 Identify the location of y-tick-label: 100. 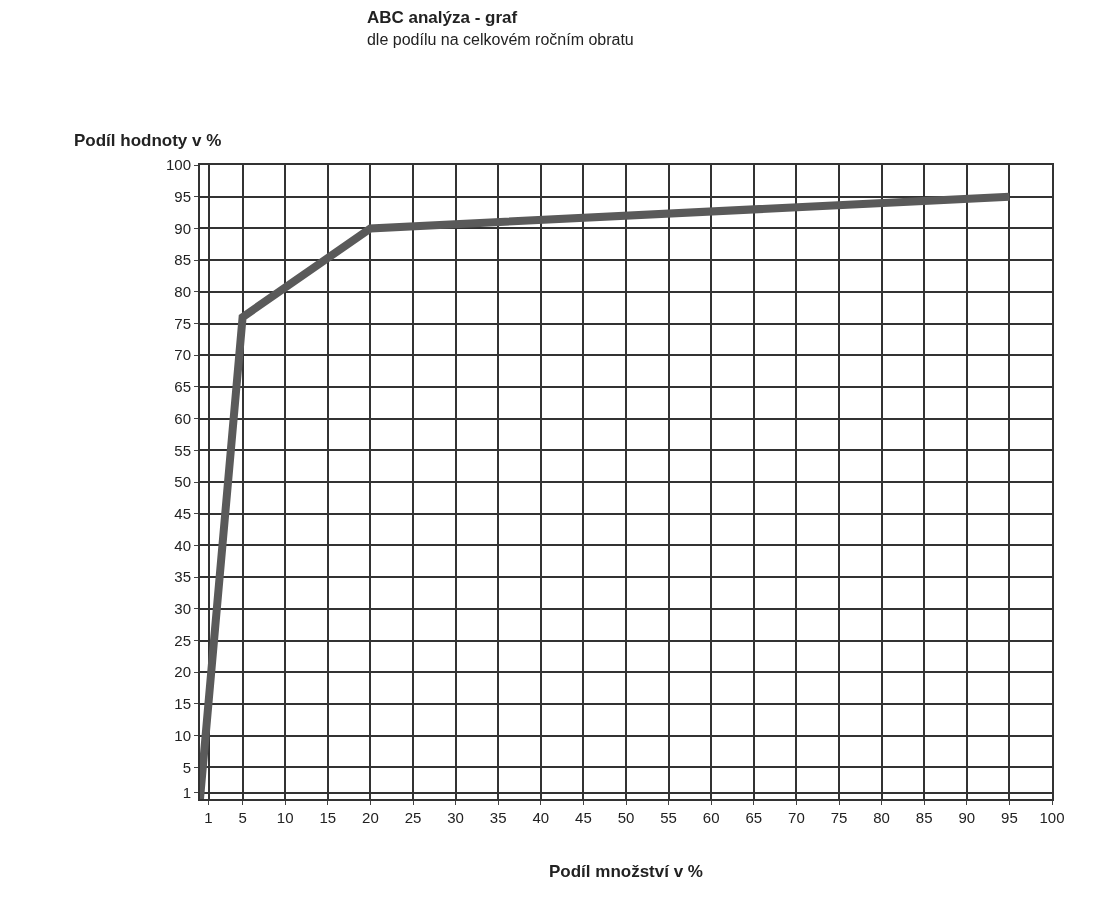
(178, 165).